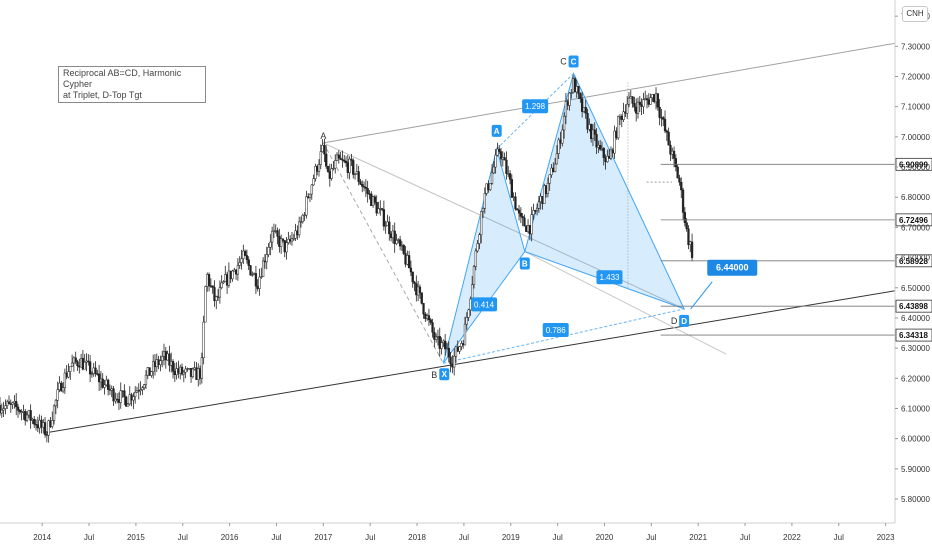  What do you see at coordinates (915, 378) in the screenshot?
I see `y-tick-label: 6.20000` at bounding box center [915, 378].